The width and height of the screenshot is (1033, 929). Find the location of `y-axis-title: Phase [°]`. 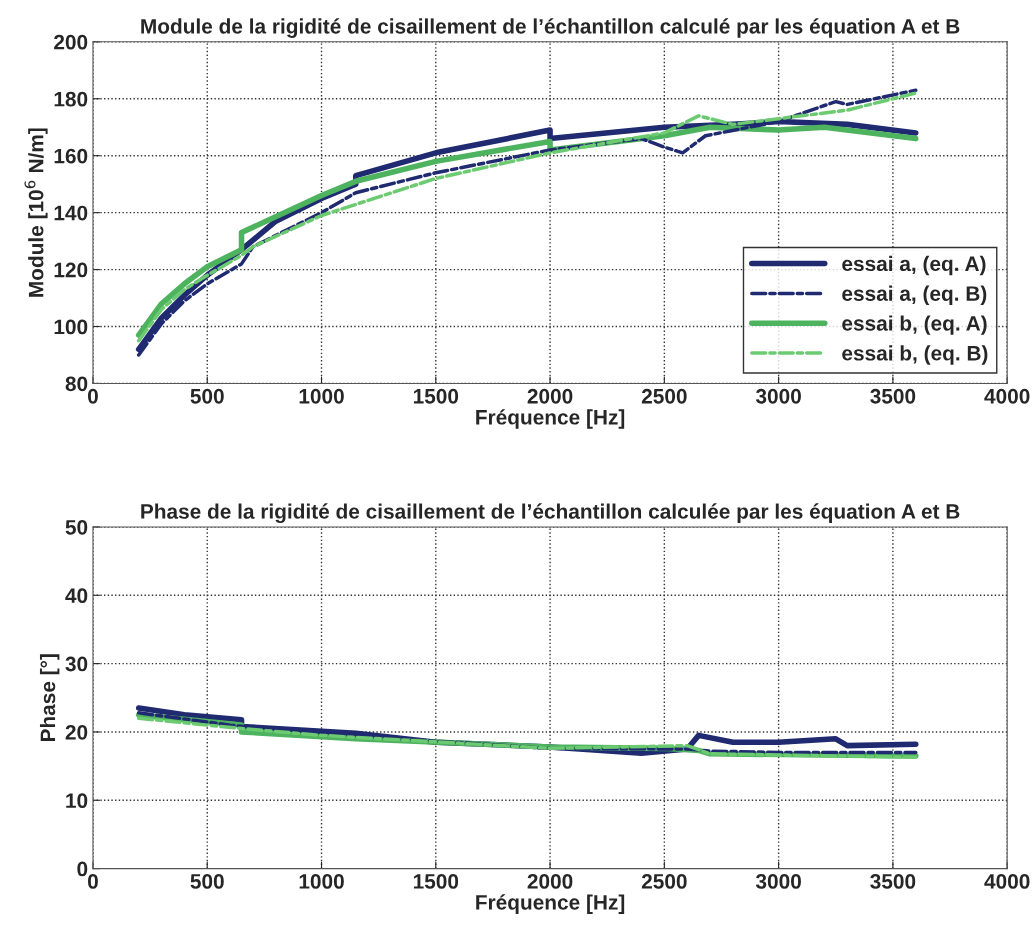

y-axis-title: Phase [°] is located at coordinates (49, 698).